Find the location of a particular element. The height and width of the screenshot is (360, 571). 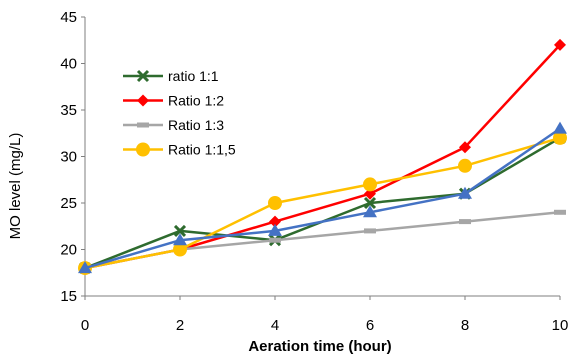

x-tick-label: 8 is located at coordinates (465, 325).